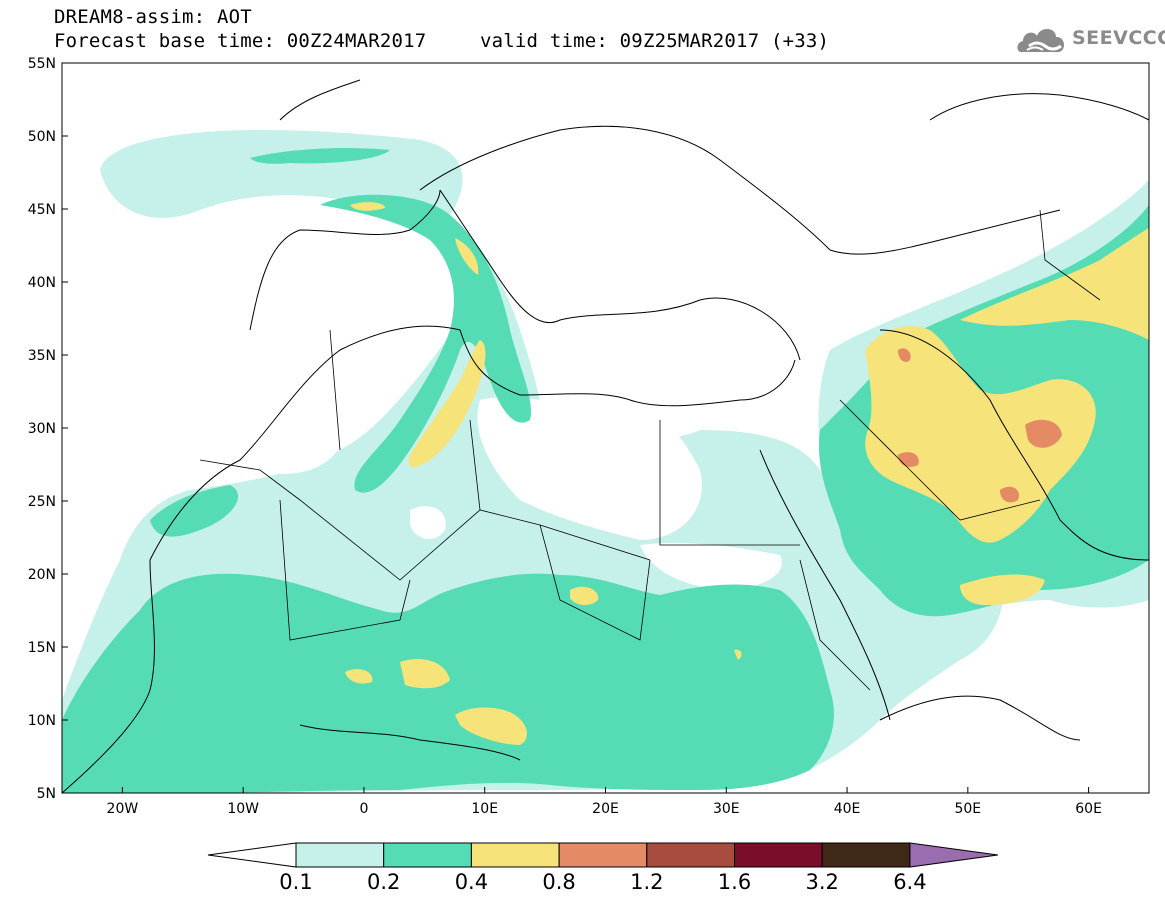 The width and height of the screenshot is (1165, 905). Describe the element at coordinates (42, 137) in the screenshot. I see `lat-tick-label: 50N` at that location.